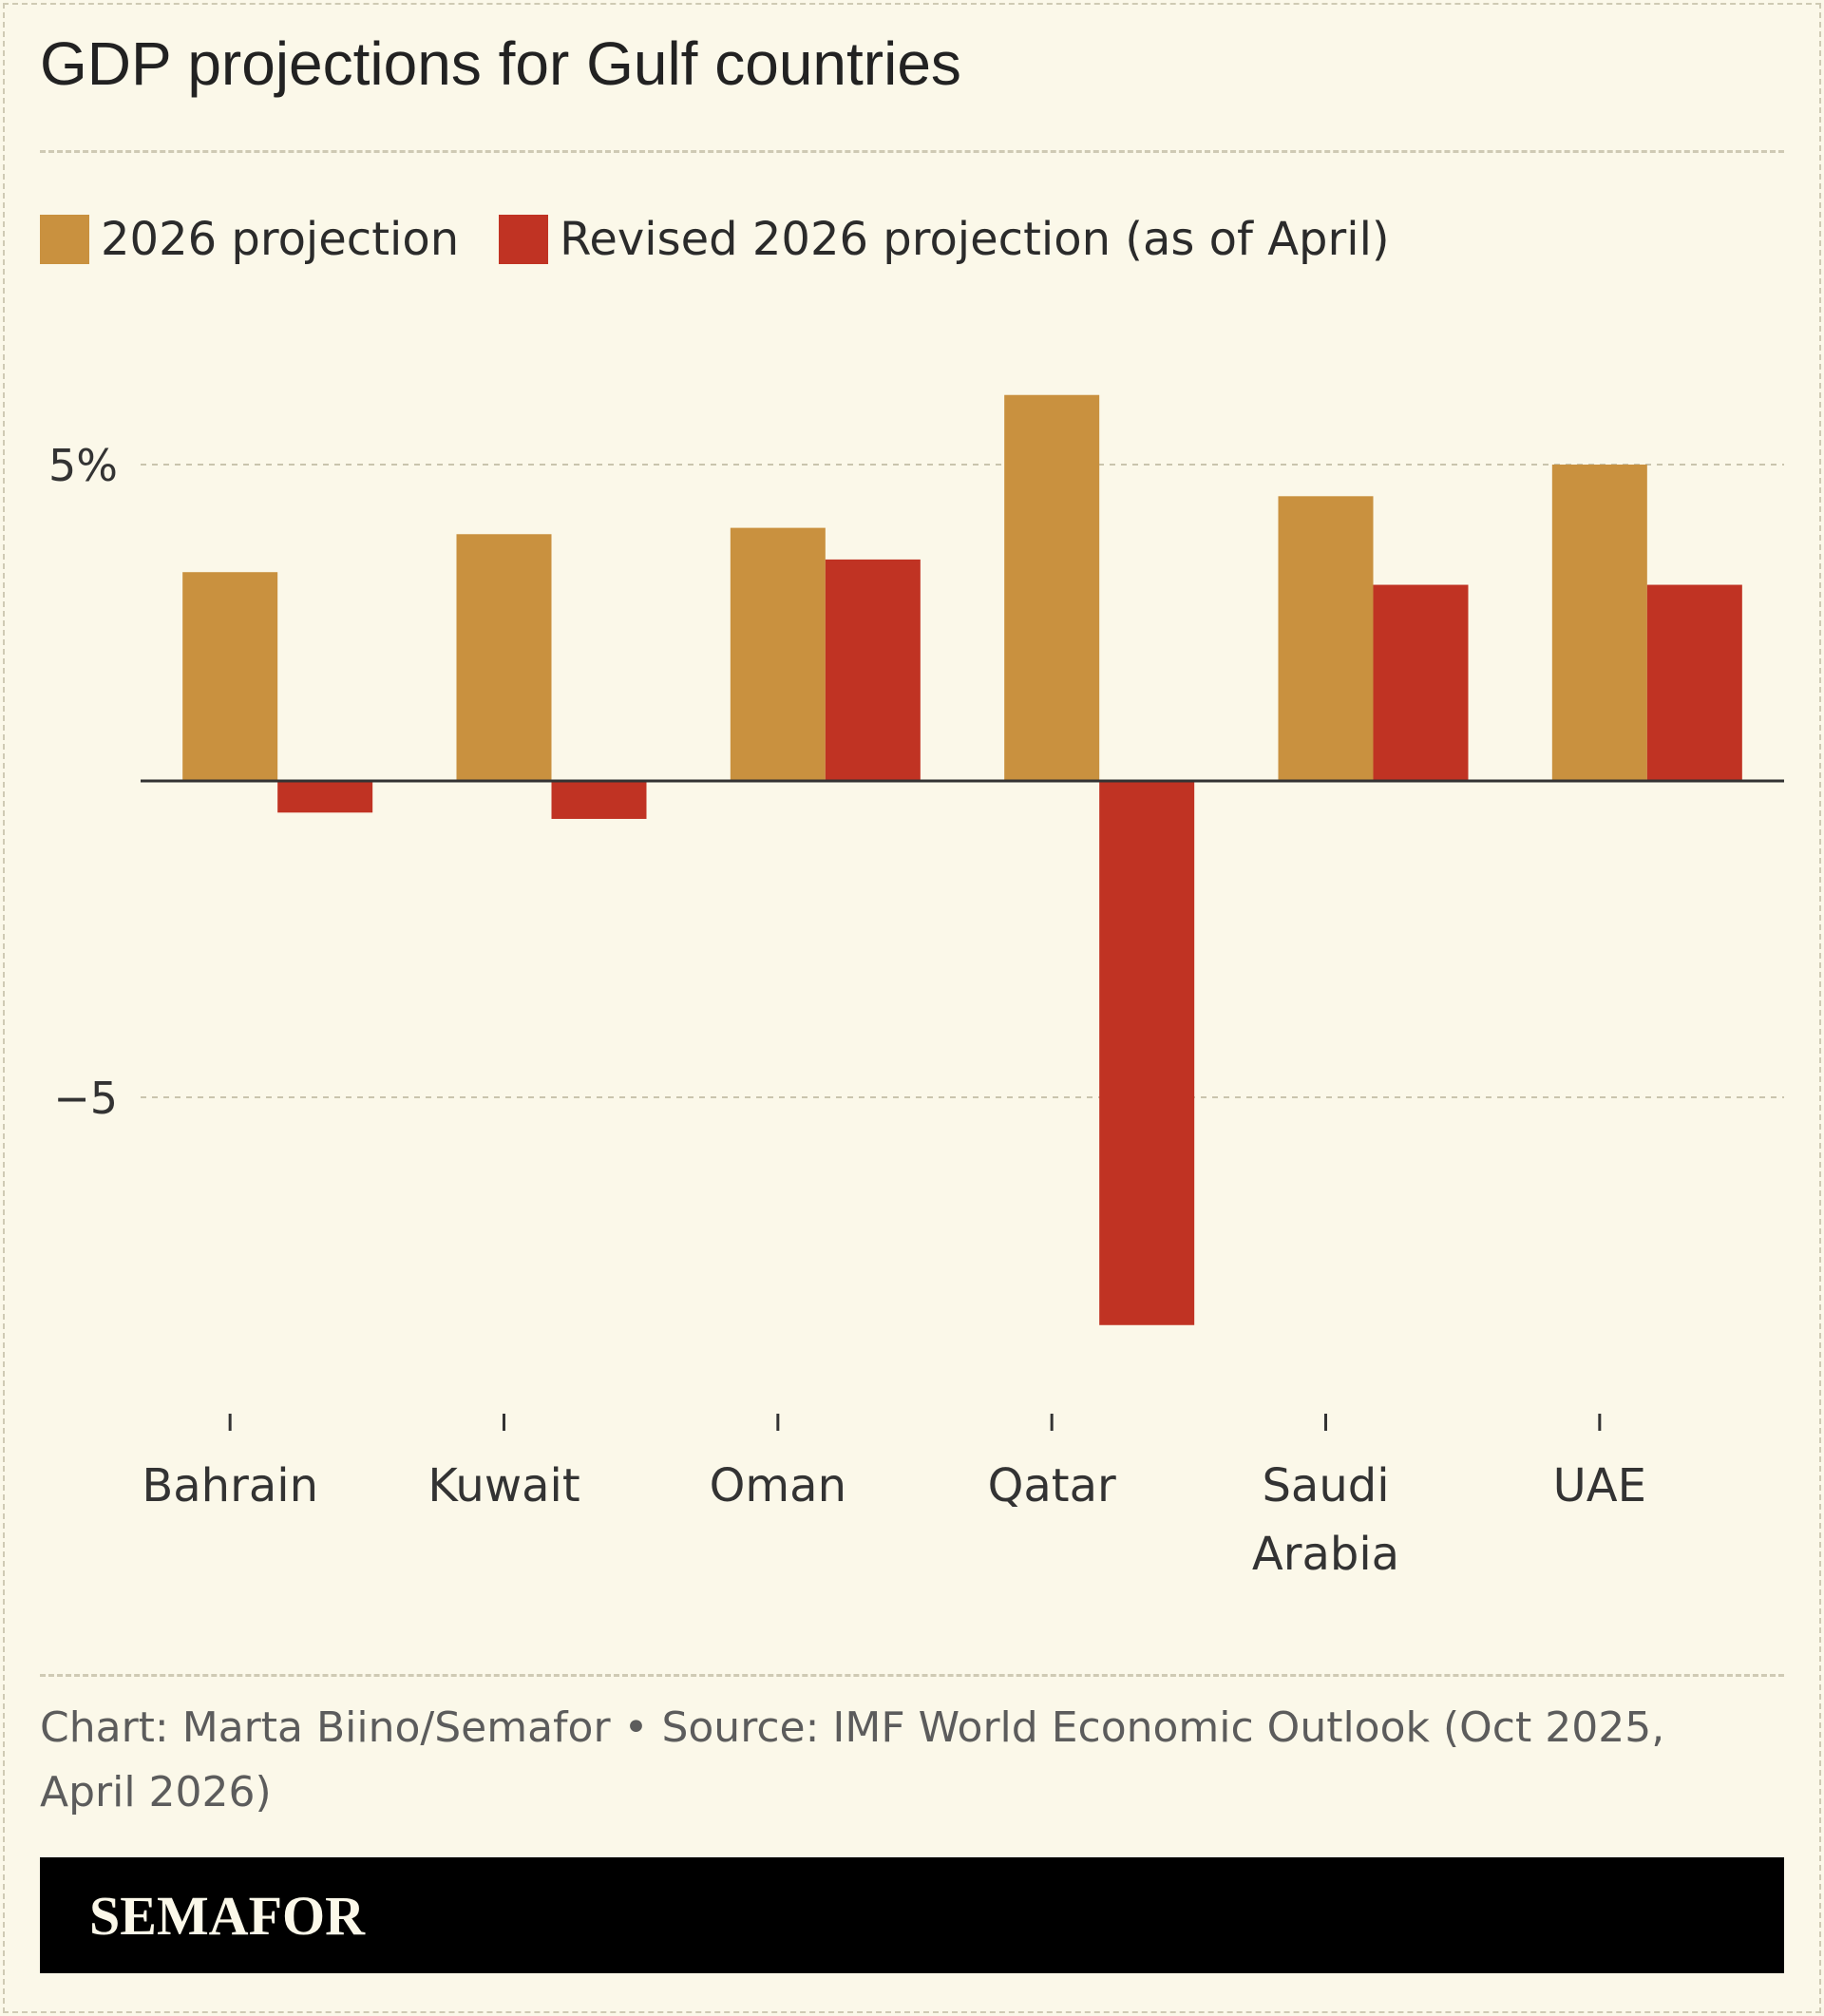 The height and width of the screenshot is (2016, 1824). I want to click on legend-swatch-original, so click(64, 240).